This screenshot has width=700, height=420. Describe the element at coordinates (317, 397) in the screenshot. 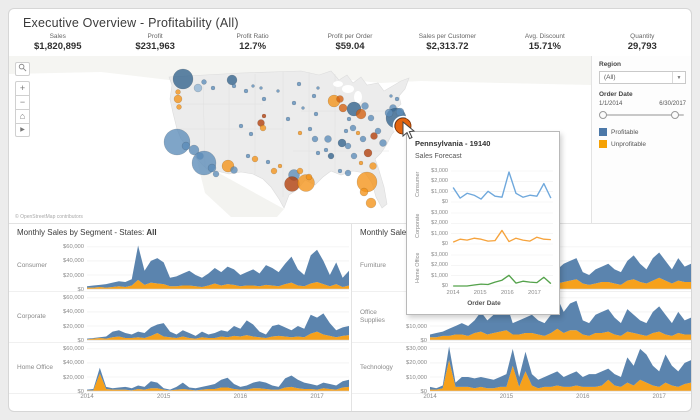

I see `x-tick-label: 2017` at that location.